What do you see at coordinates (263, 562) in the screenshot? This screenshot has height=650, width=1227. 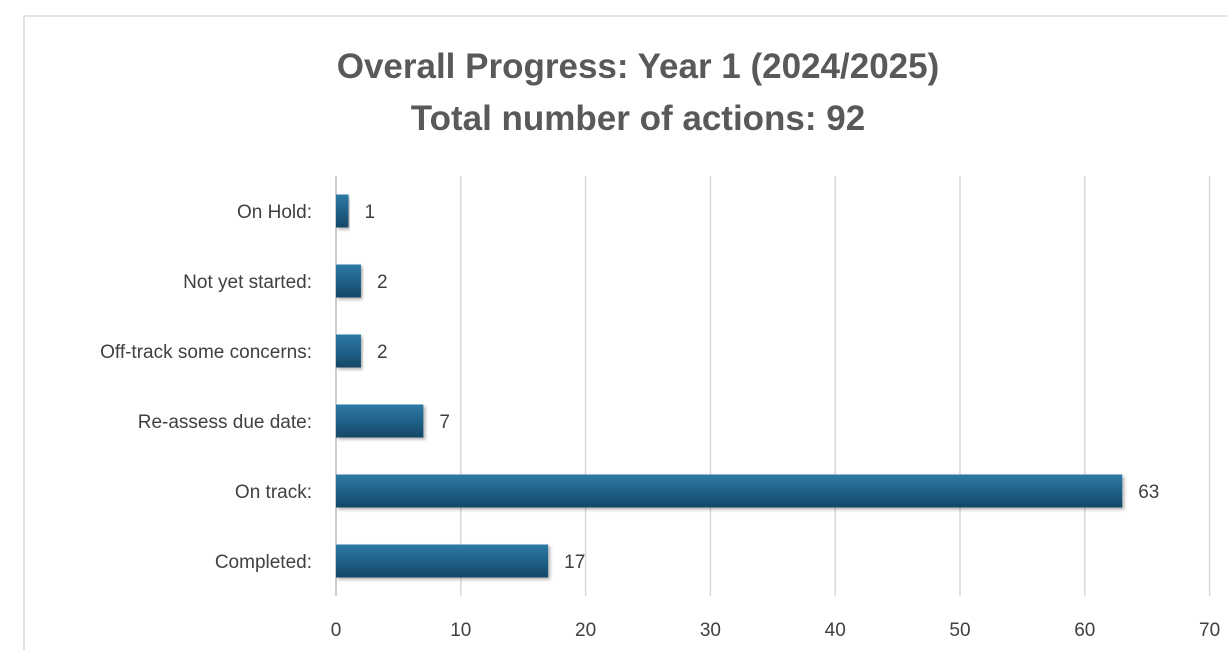 I see `category-label: Completed:` at bounding box center [263, 562].